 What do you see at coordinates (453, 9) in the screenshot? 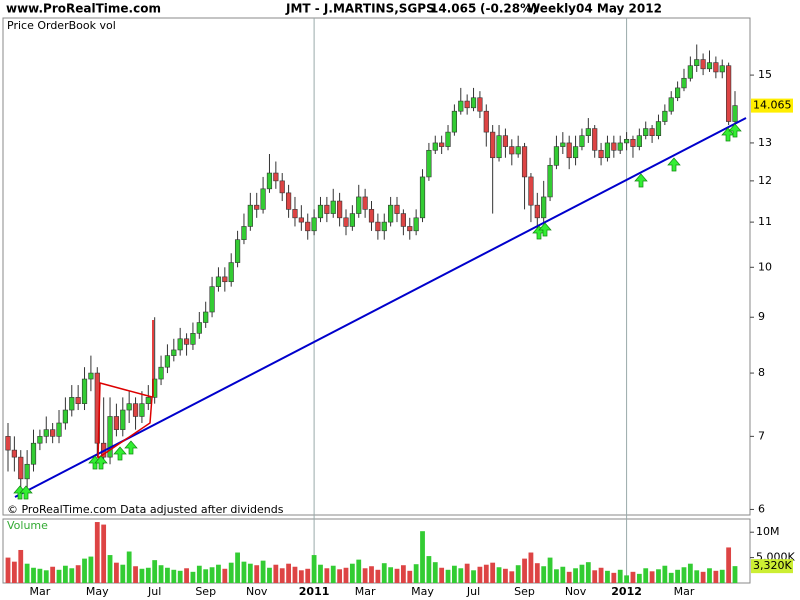
I see `last-price: 14.065` at bounding box center [453, 9].